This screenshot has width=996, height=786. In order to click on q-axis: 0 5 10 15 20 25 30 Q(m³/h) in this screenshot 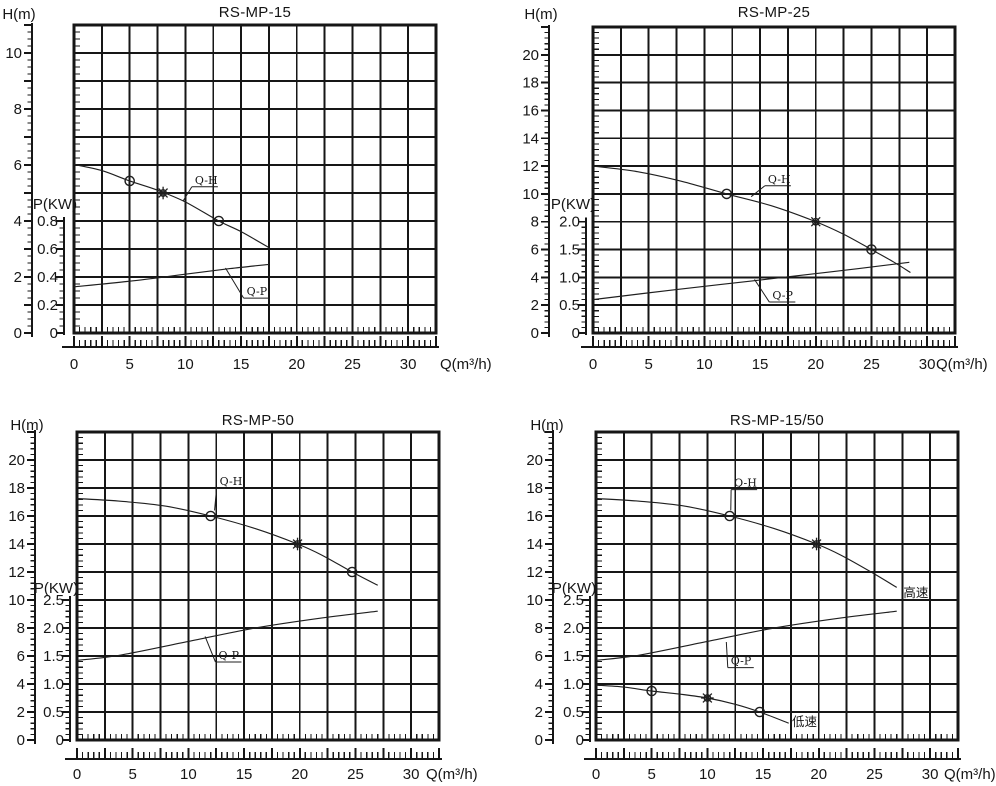, I will do `click(277, 354)`.